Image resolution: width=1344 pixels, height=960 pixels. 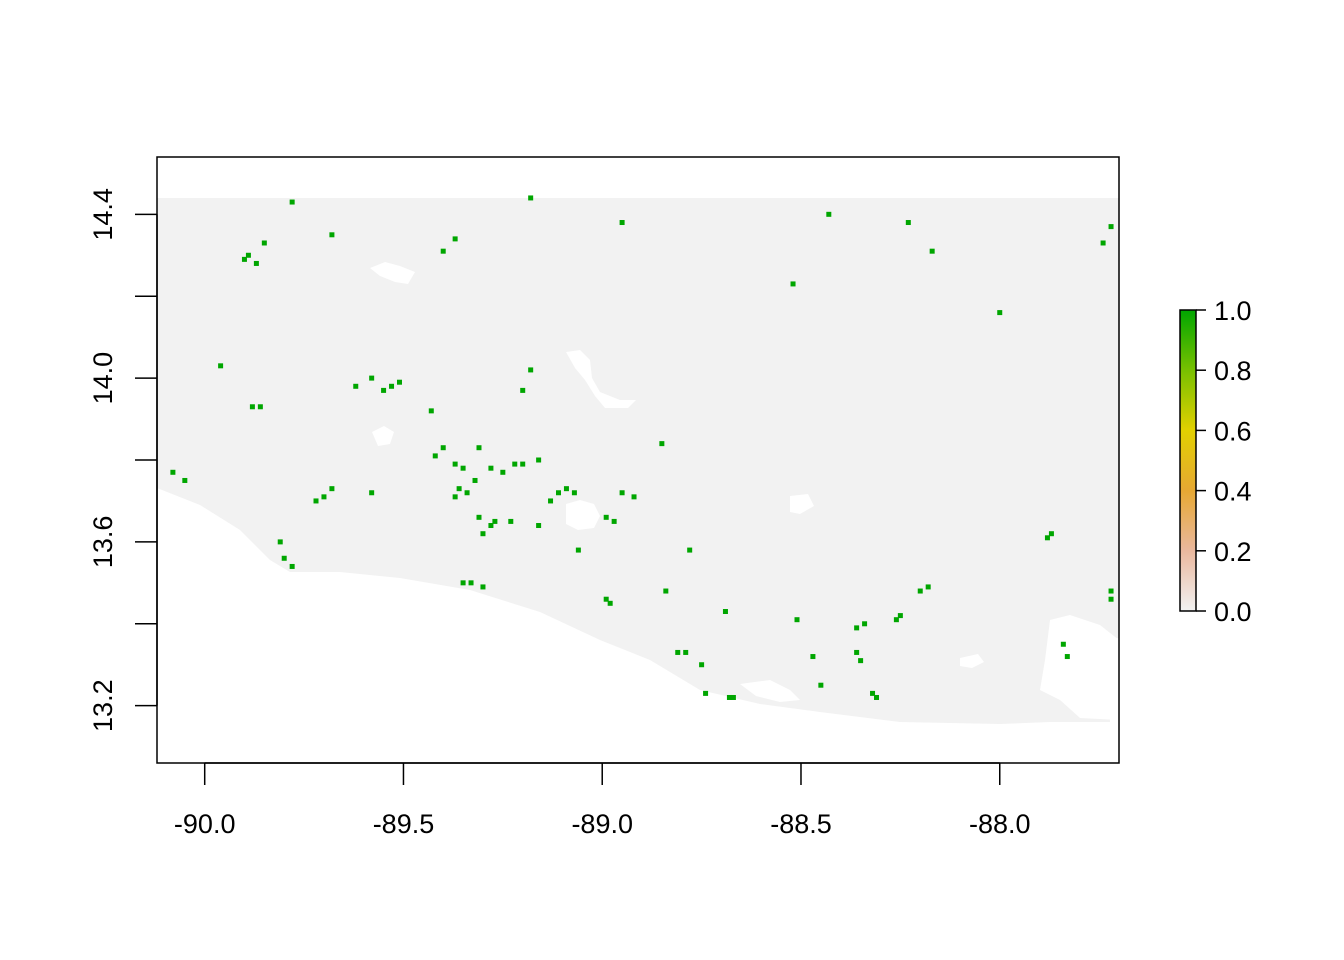 What do you see at coordinates (1233, 431) in the screenshot?
I see `colorbar-tick-label: 0.6` at bounding box center [1233, 431].